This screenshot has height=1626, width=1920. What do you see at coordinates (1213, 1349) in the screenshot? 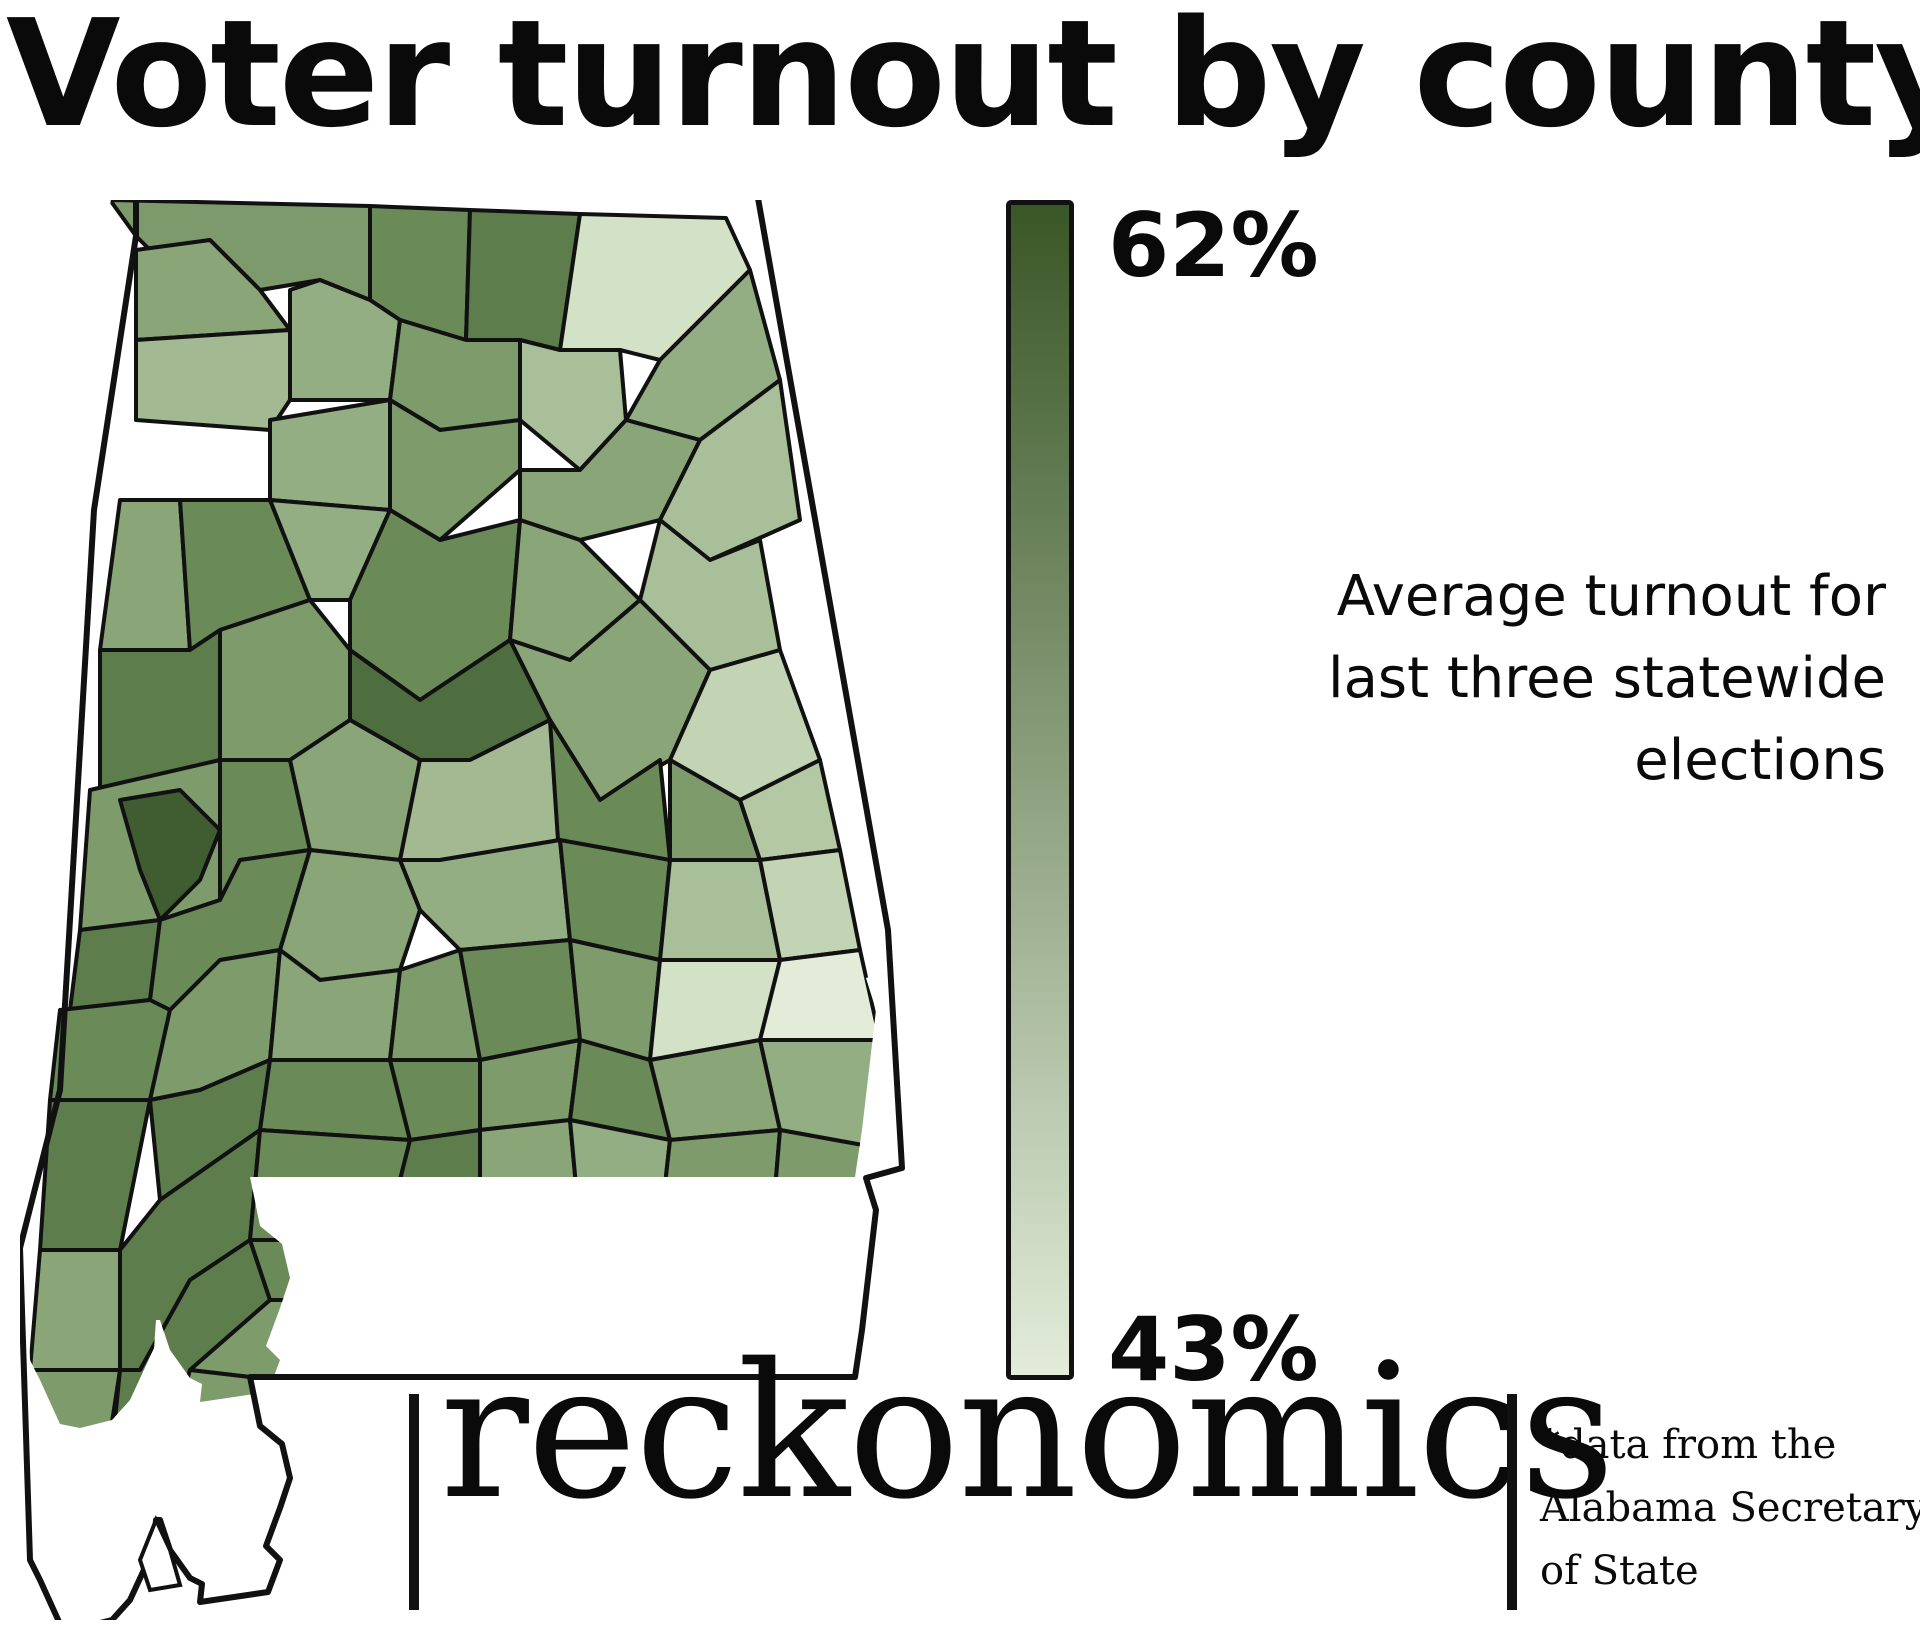
I see `scale-min-label: 43%` at bounding box center [1213, 1349].